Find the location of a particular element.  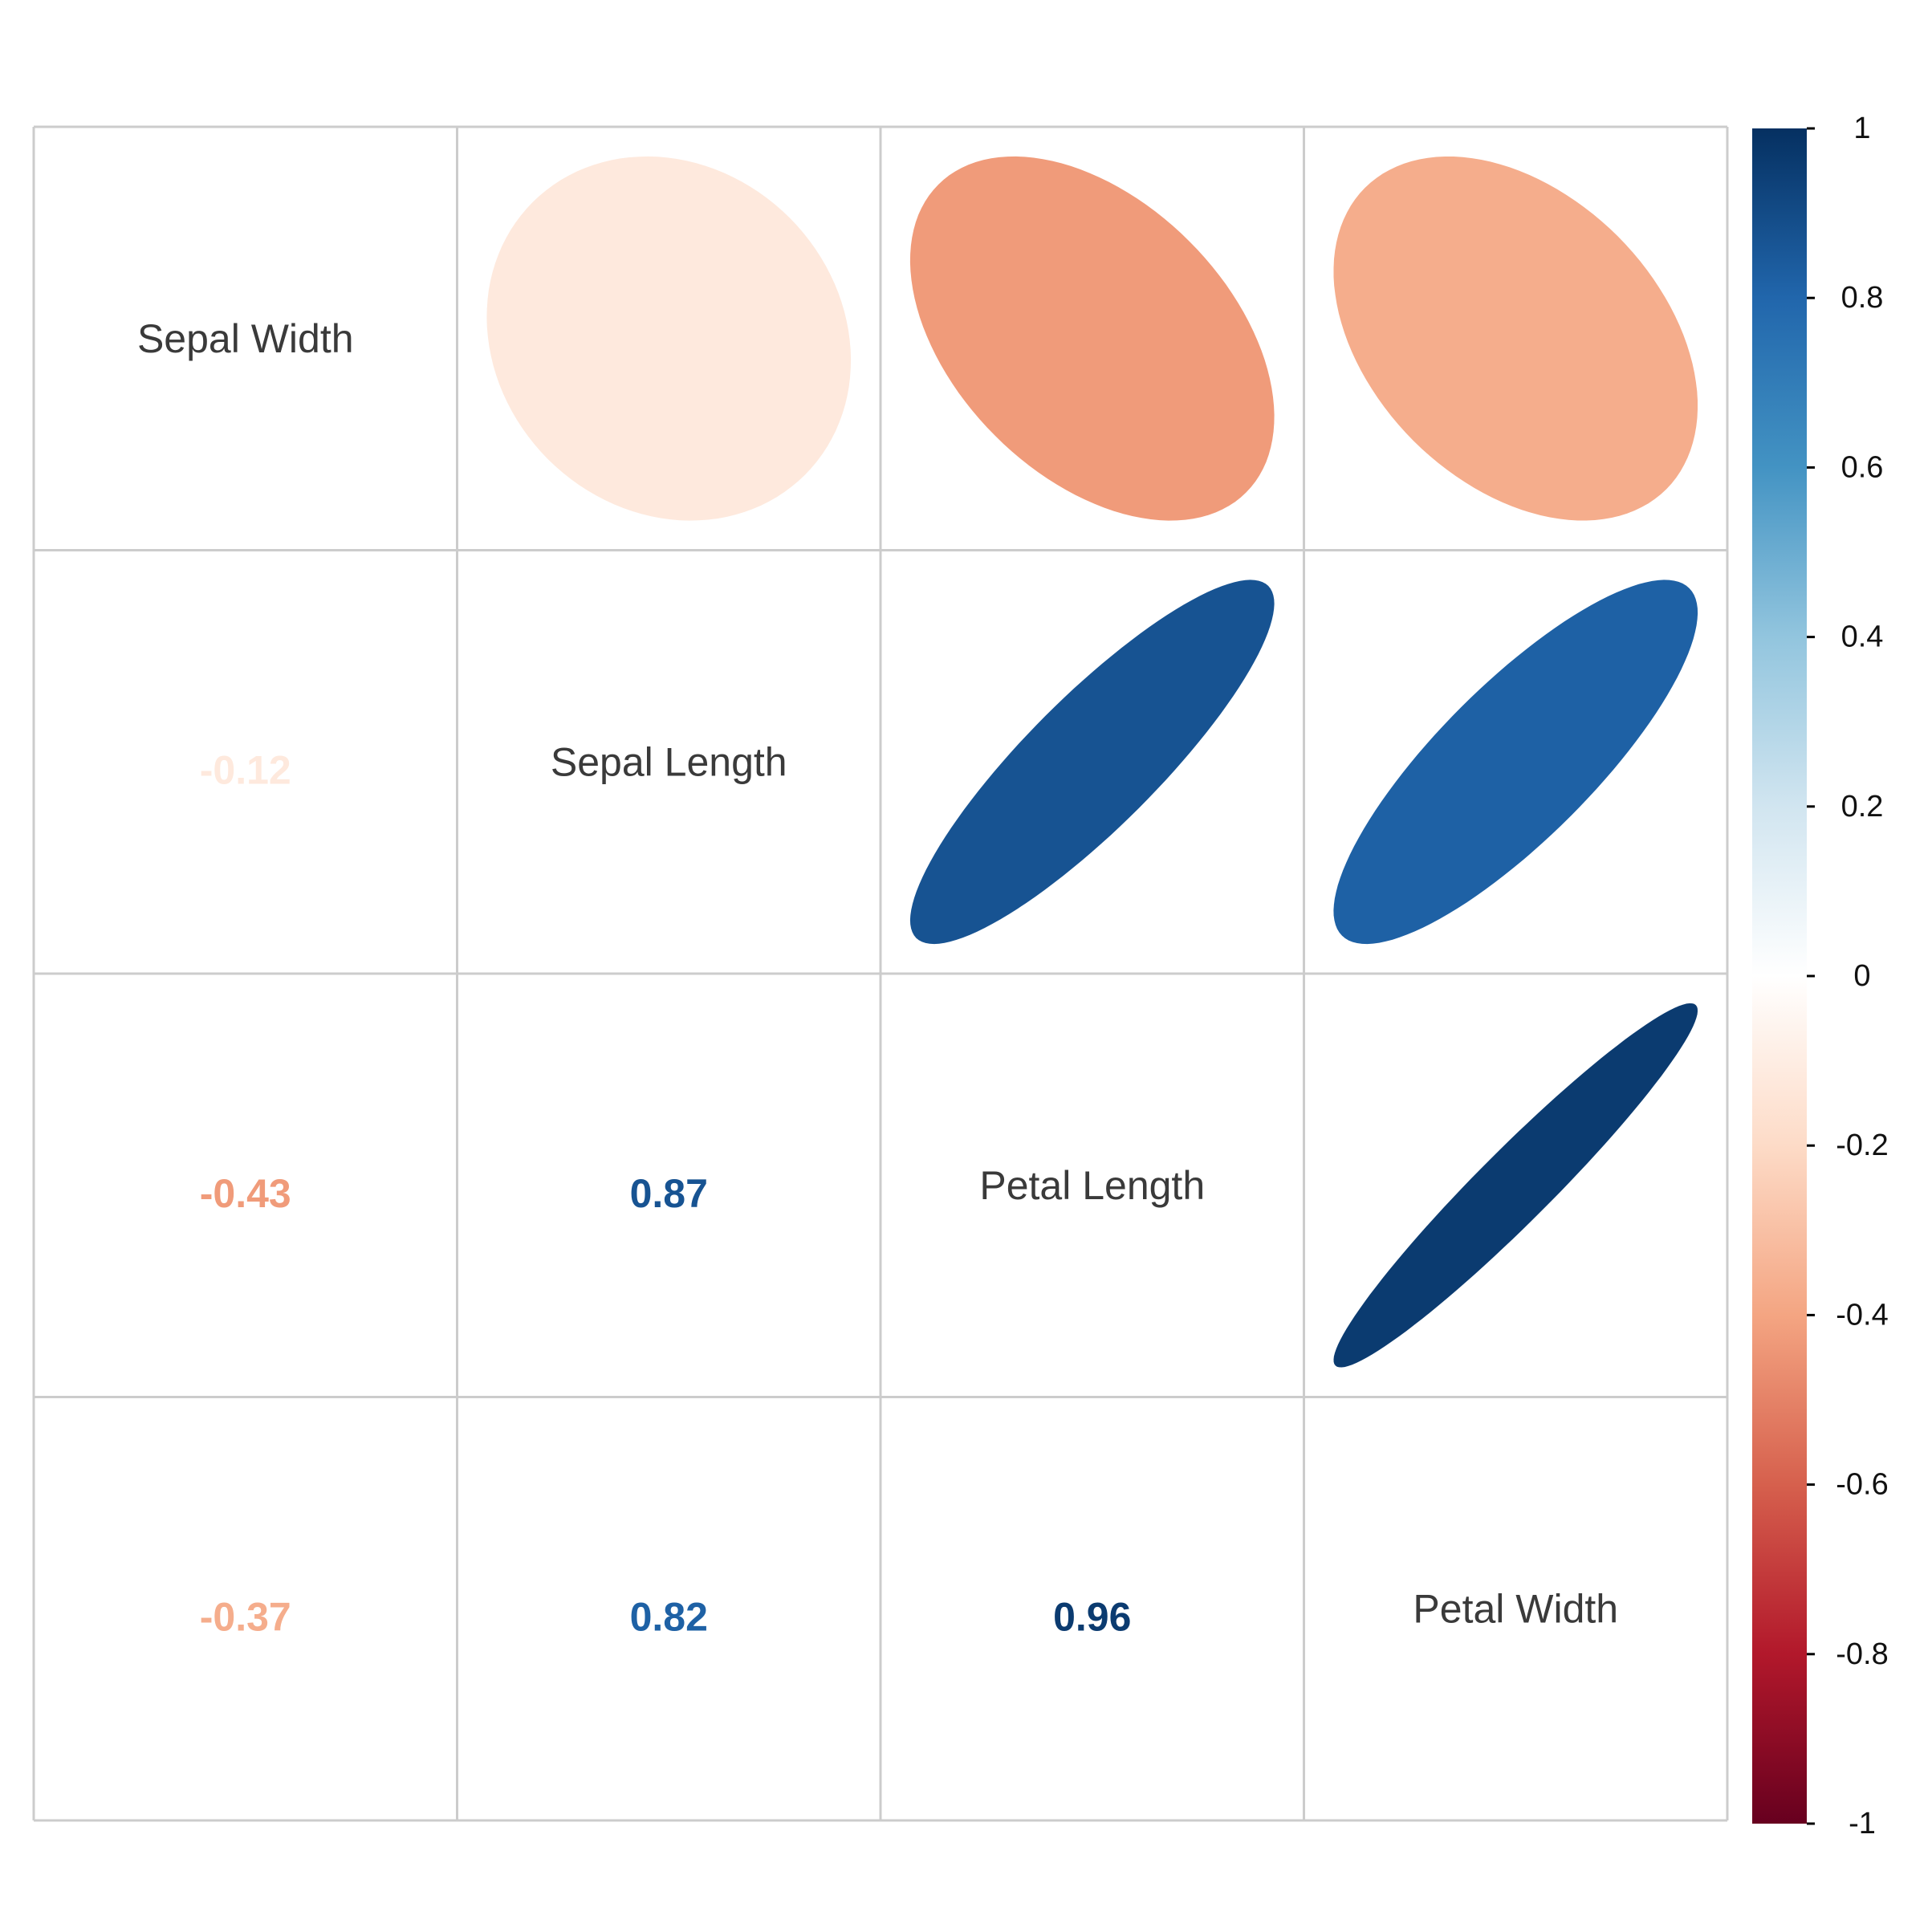

coefficient-petal-width-sepal-length: 0.82 is located at coordinates (669, 1616).